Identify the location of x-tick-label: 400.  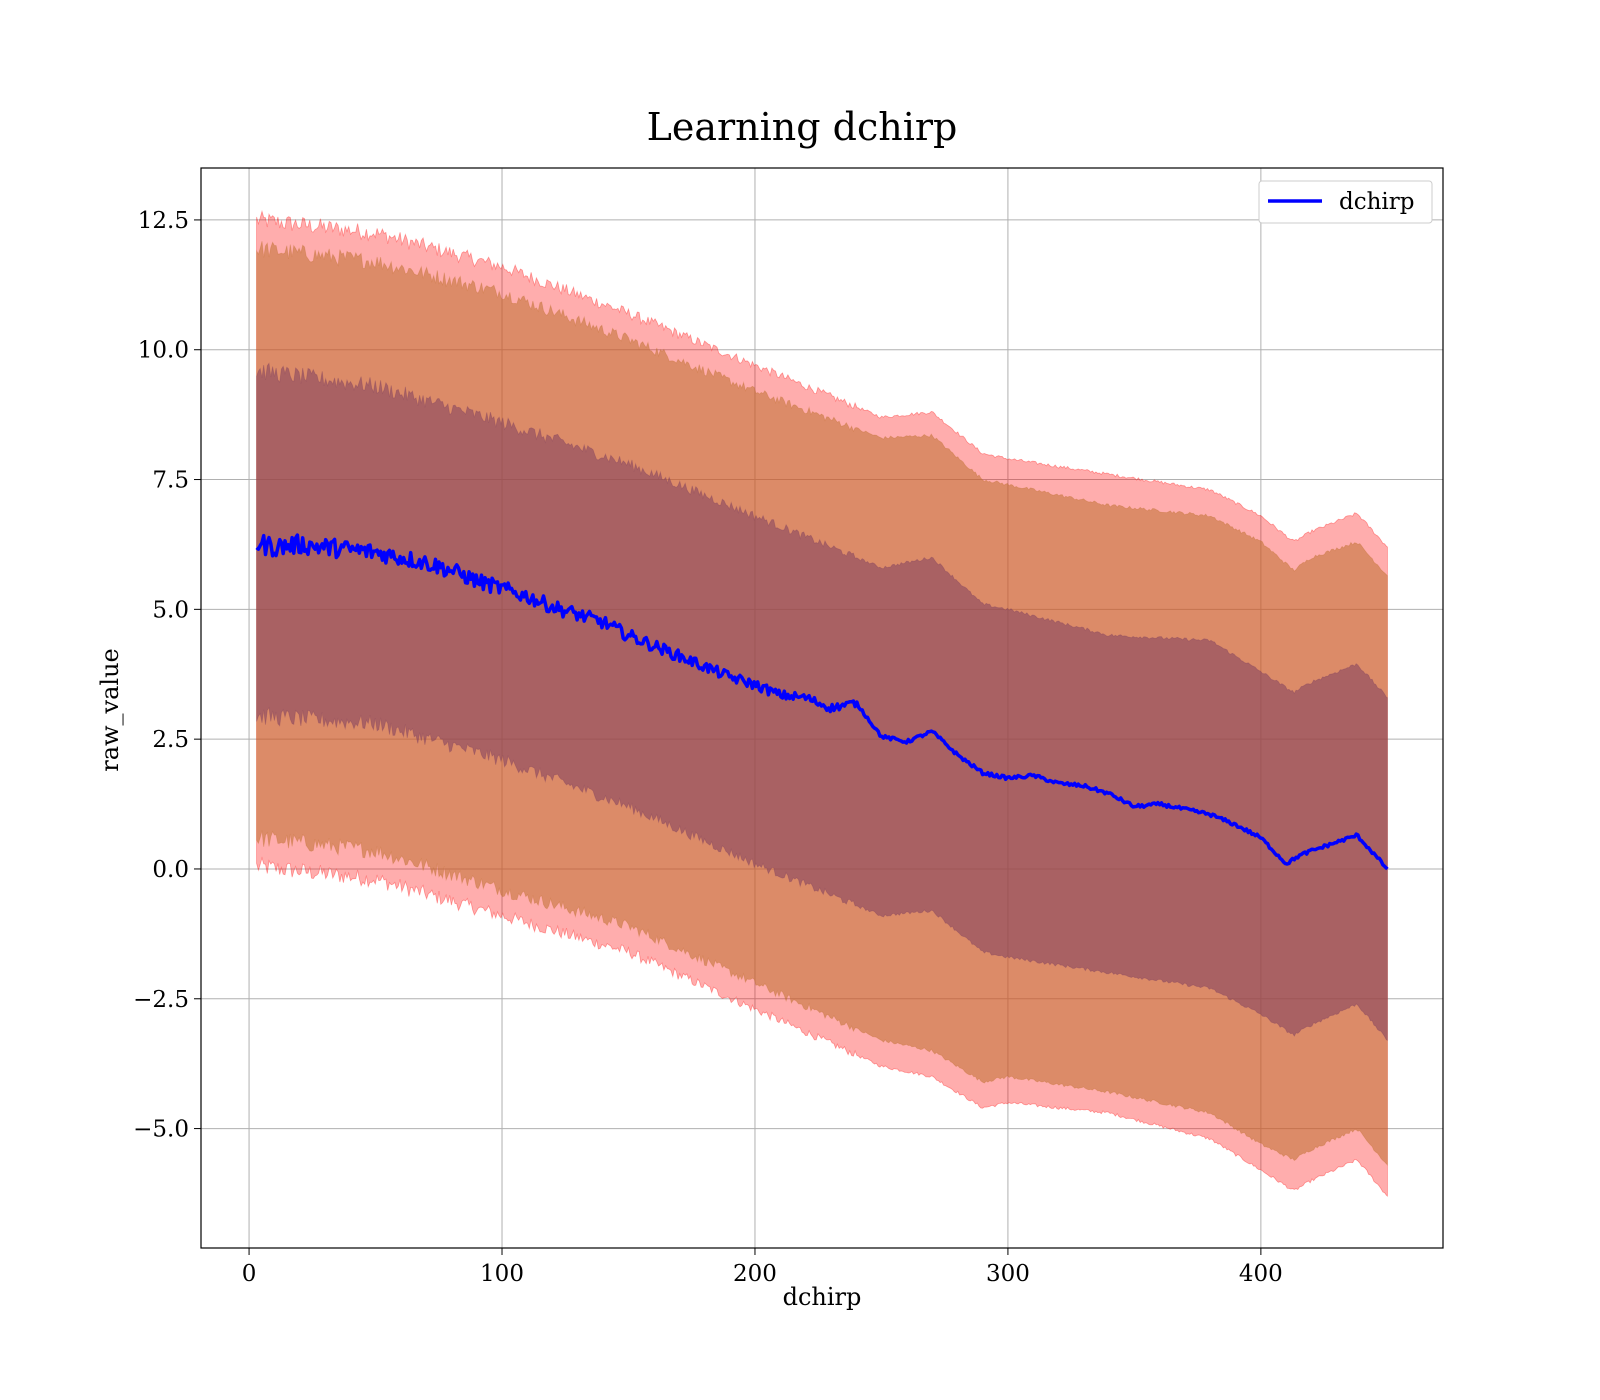
(1261, 1274).